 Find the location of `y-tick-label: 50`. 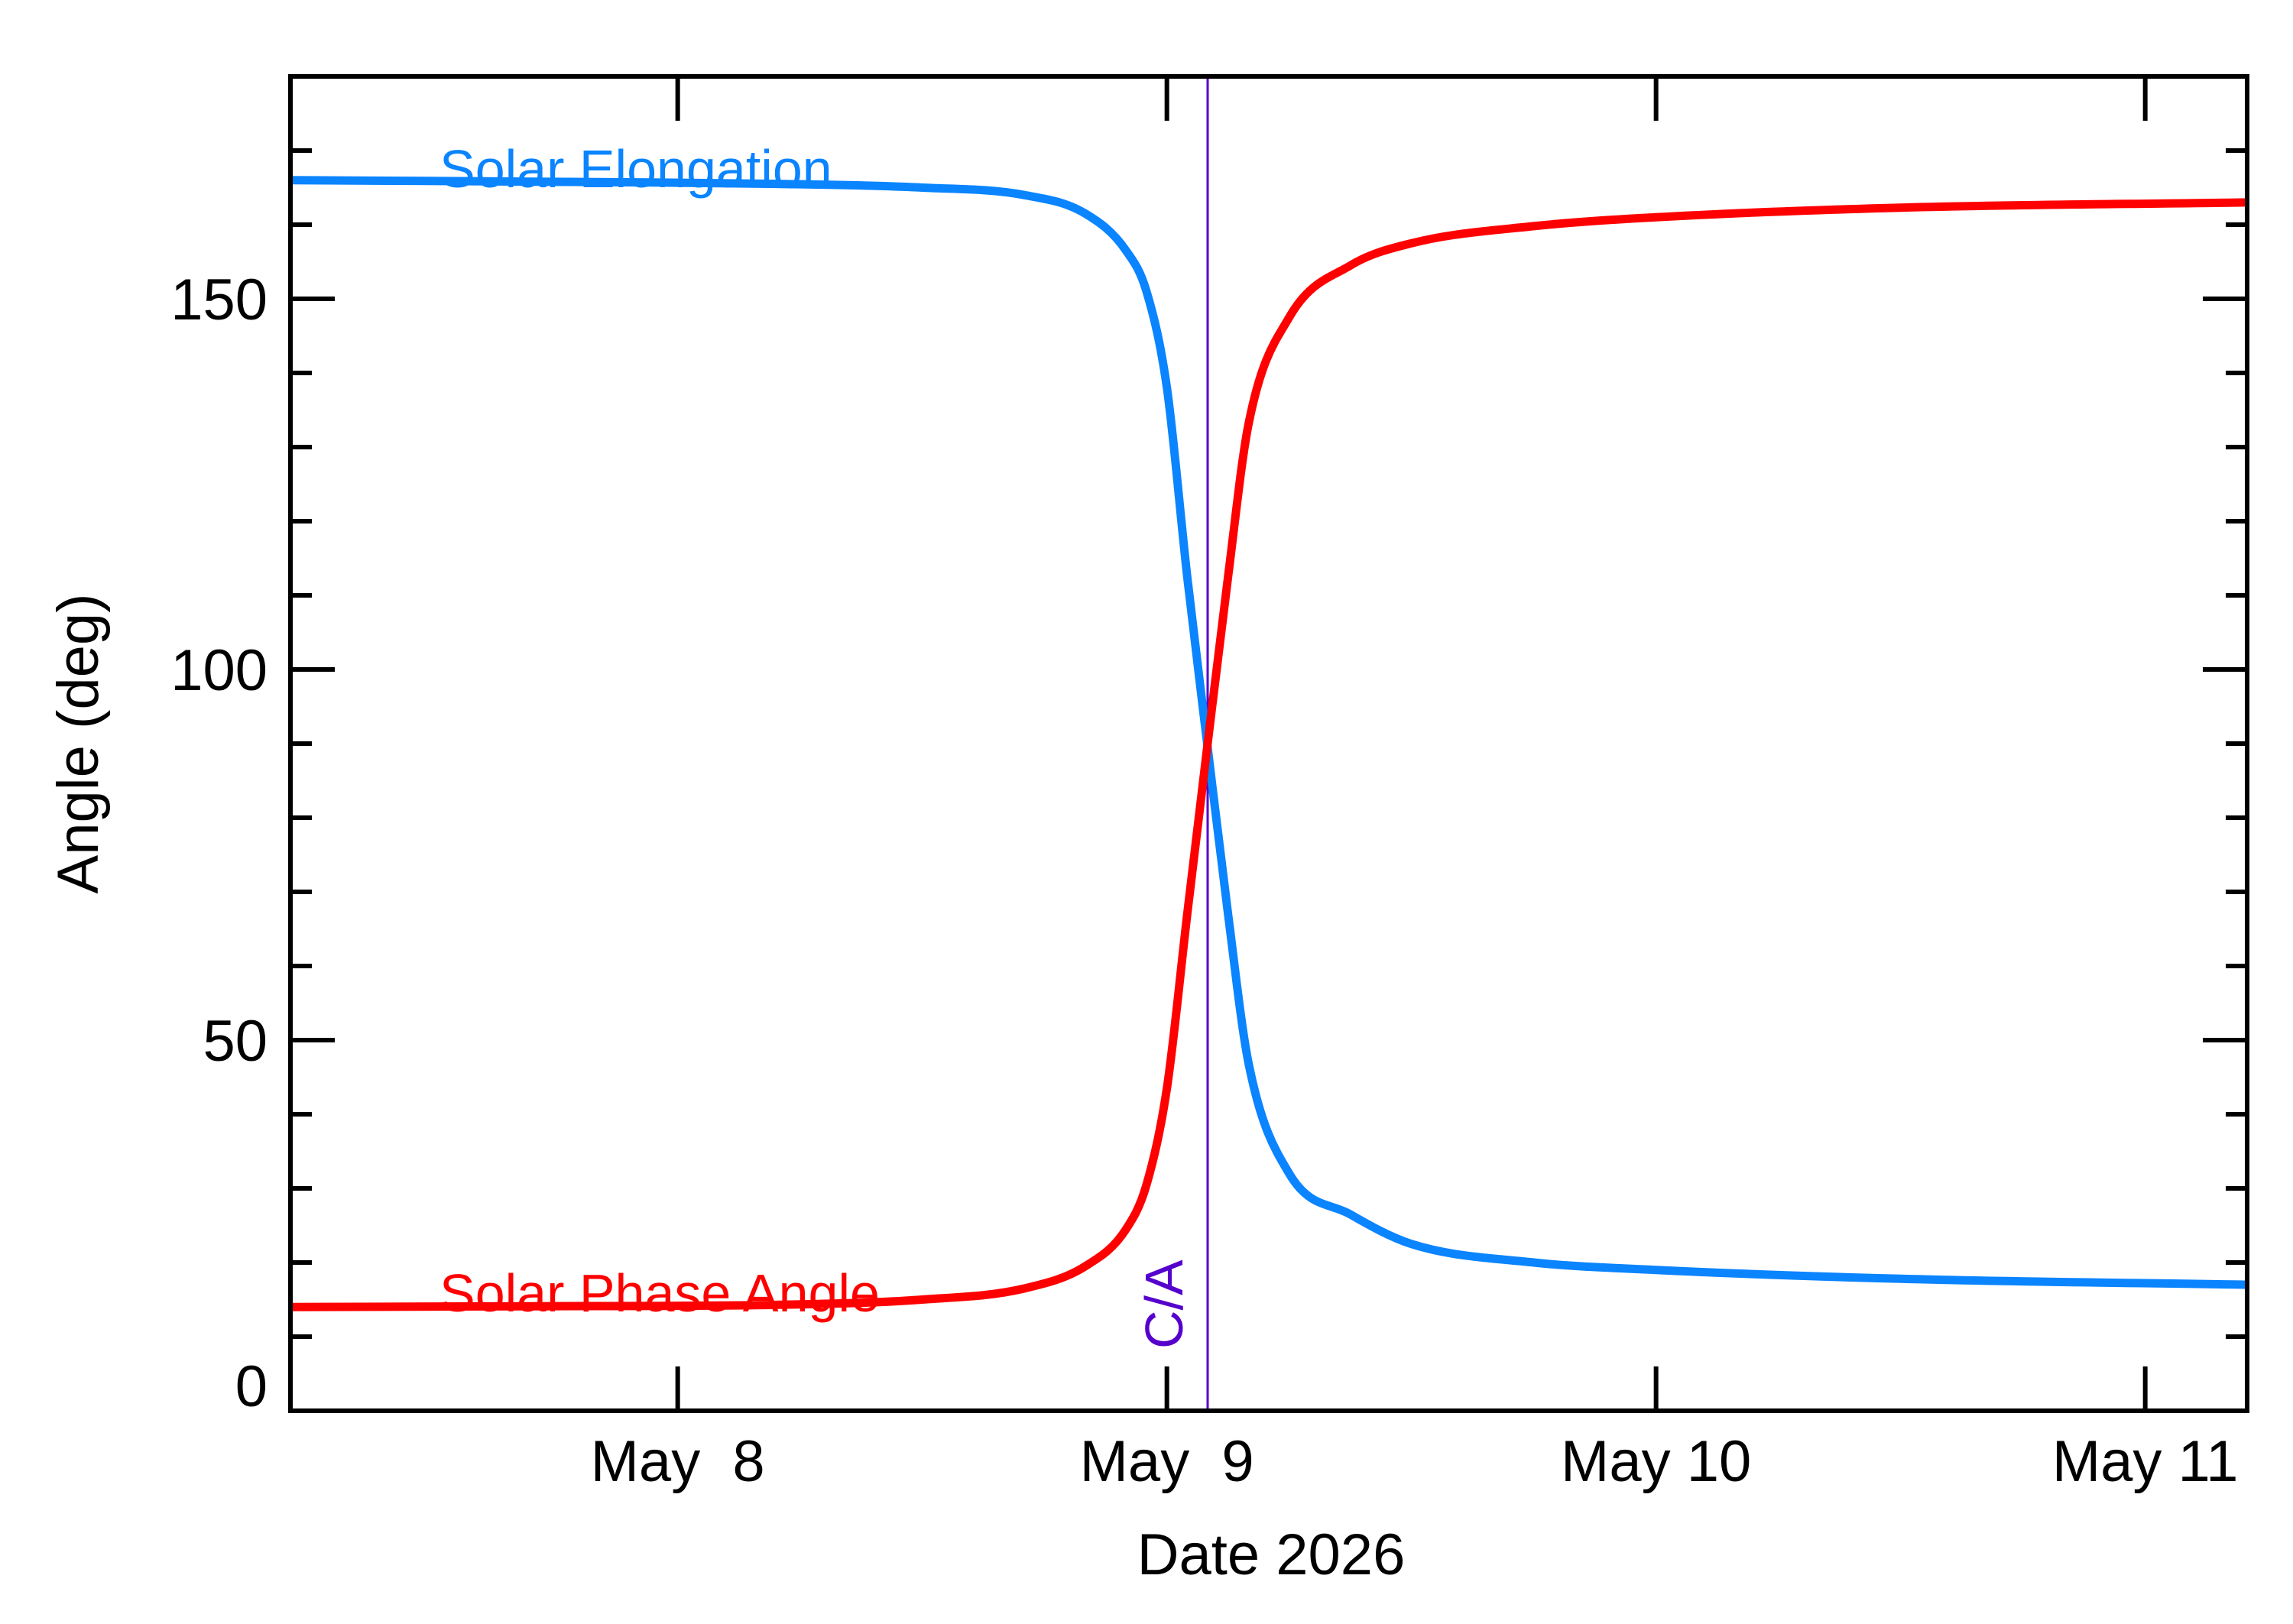

y-tick-label: 50 is located at coordinates (235, 1041).